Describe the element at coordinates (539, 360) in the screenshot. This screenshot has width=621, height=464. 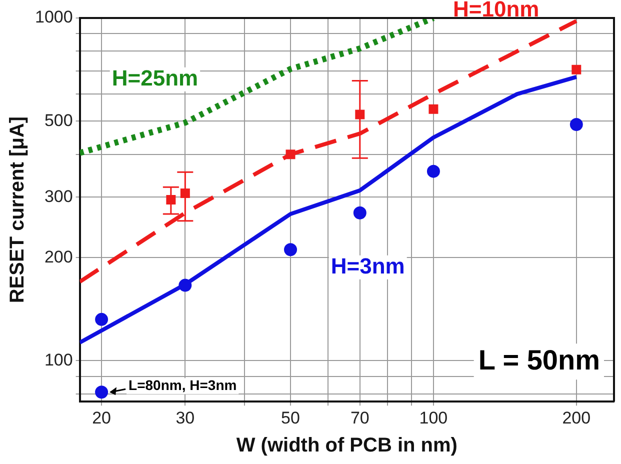
I see `annotation: L = 50nm` at that location.